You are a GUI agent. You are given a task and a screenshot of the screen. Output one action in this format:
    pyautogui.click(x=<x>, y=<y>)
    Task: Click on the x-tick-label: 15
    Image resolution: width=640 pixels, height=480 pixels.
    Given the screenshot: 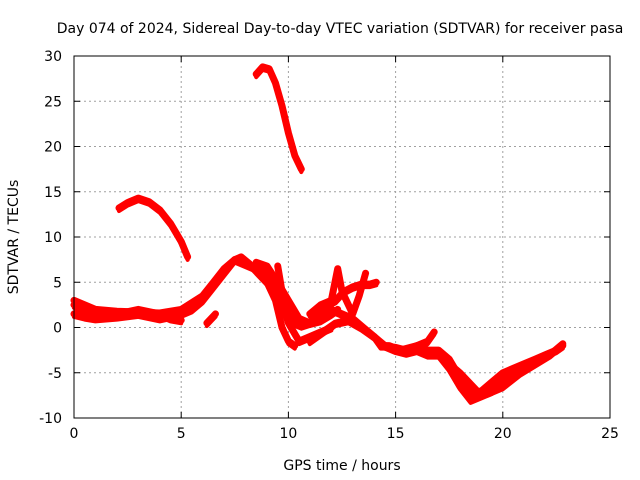 What is the action you would take?
    pyautogui.click(x=396, y=434)
    